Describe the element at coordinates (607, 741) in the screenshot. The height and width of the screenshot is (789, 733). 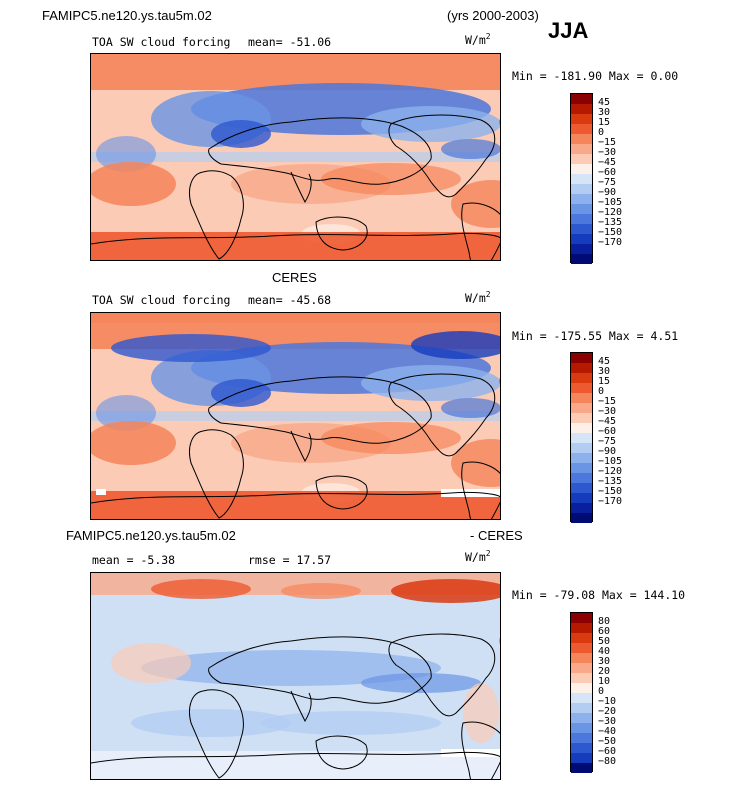
I see `panel3-colorbar-tick: −50` at that location.